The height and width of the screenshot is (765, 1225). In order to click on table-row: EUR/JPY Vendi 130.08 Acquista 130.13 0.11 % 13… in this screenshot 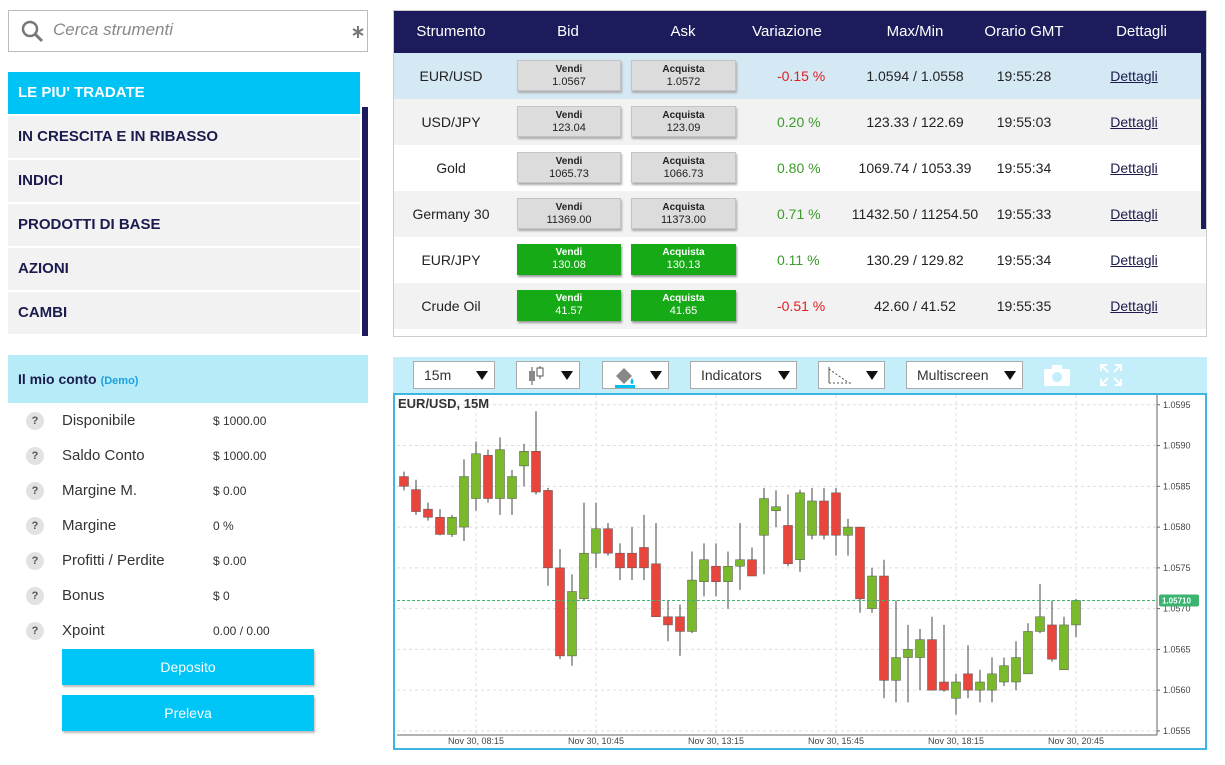, I will do `click(800, 260)`.